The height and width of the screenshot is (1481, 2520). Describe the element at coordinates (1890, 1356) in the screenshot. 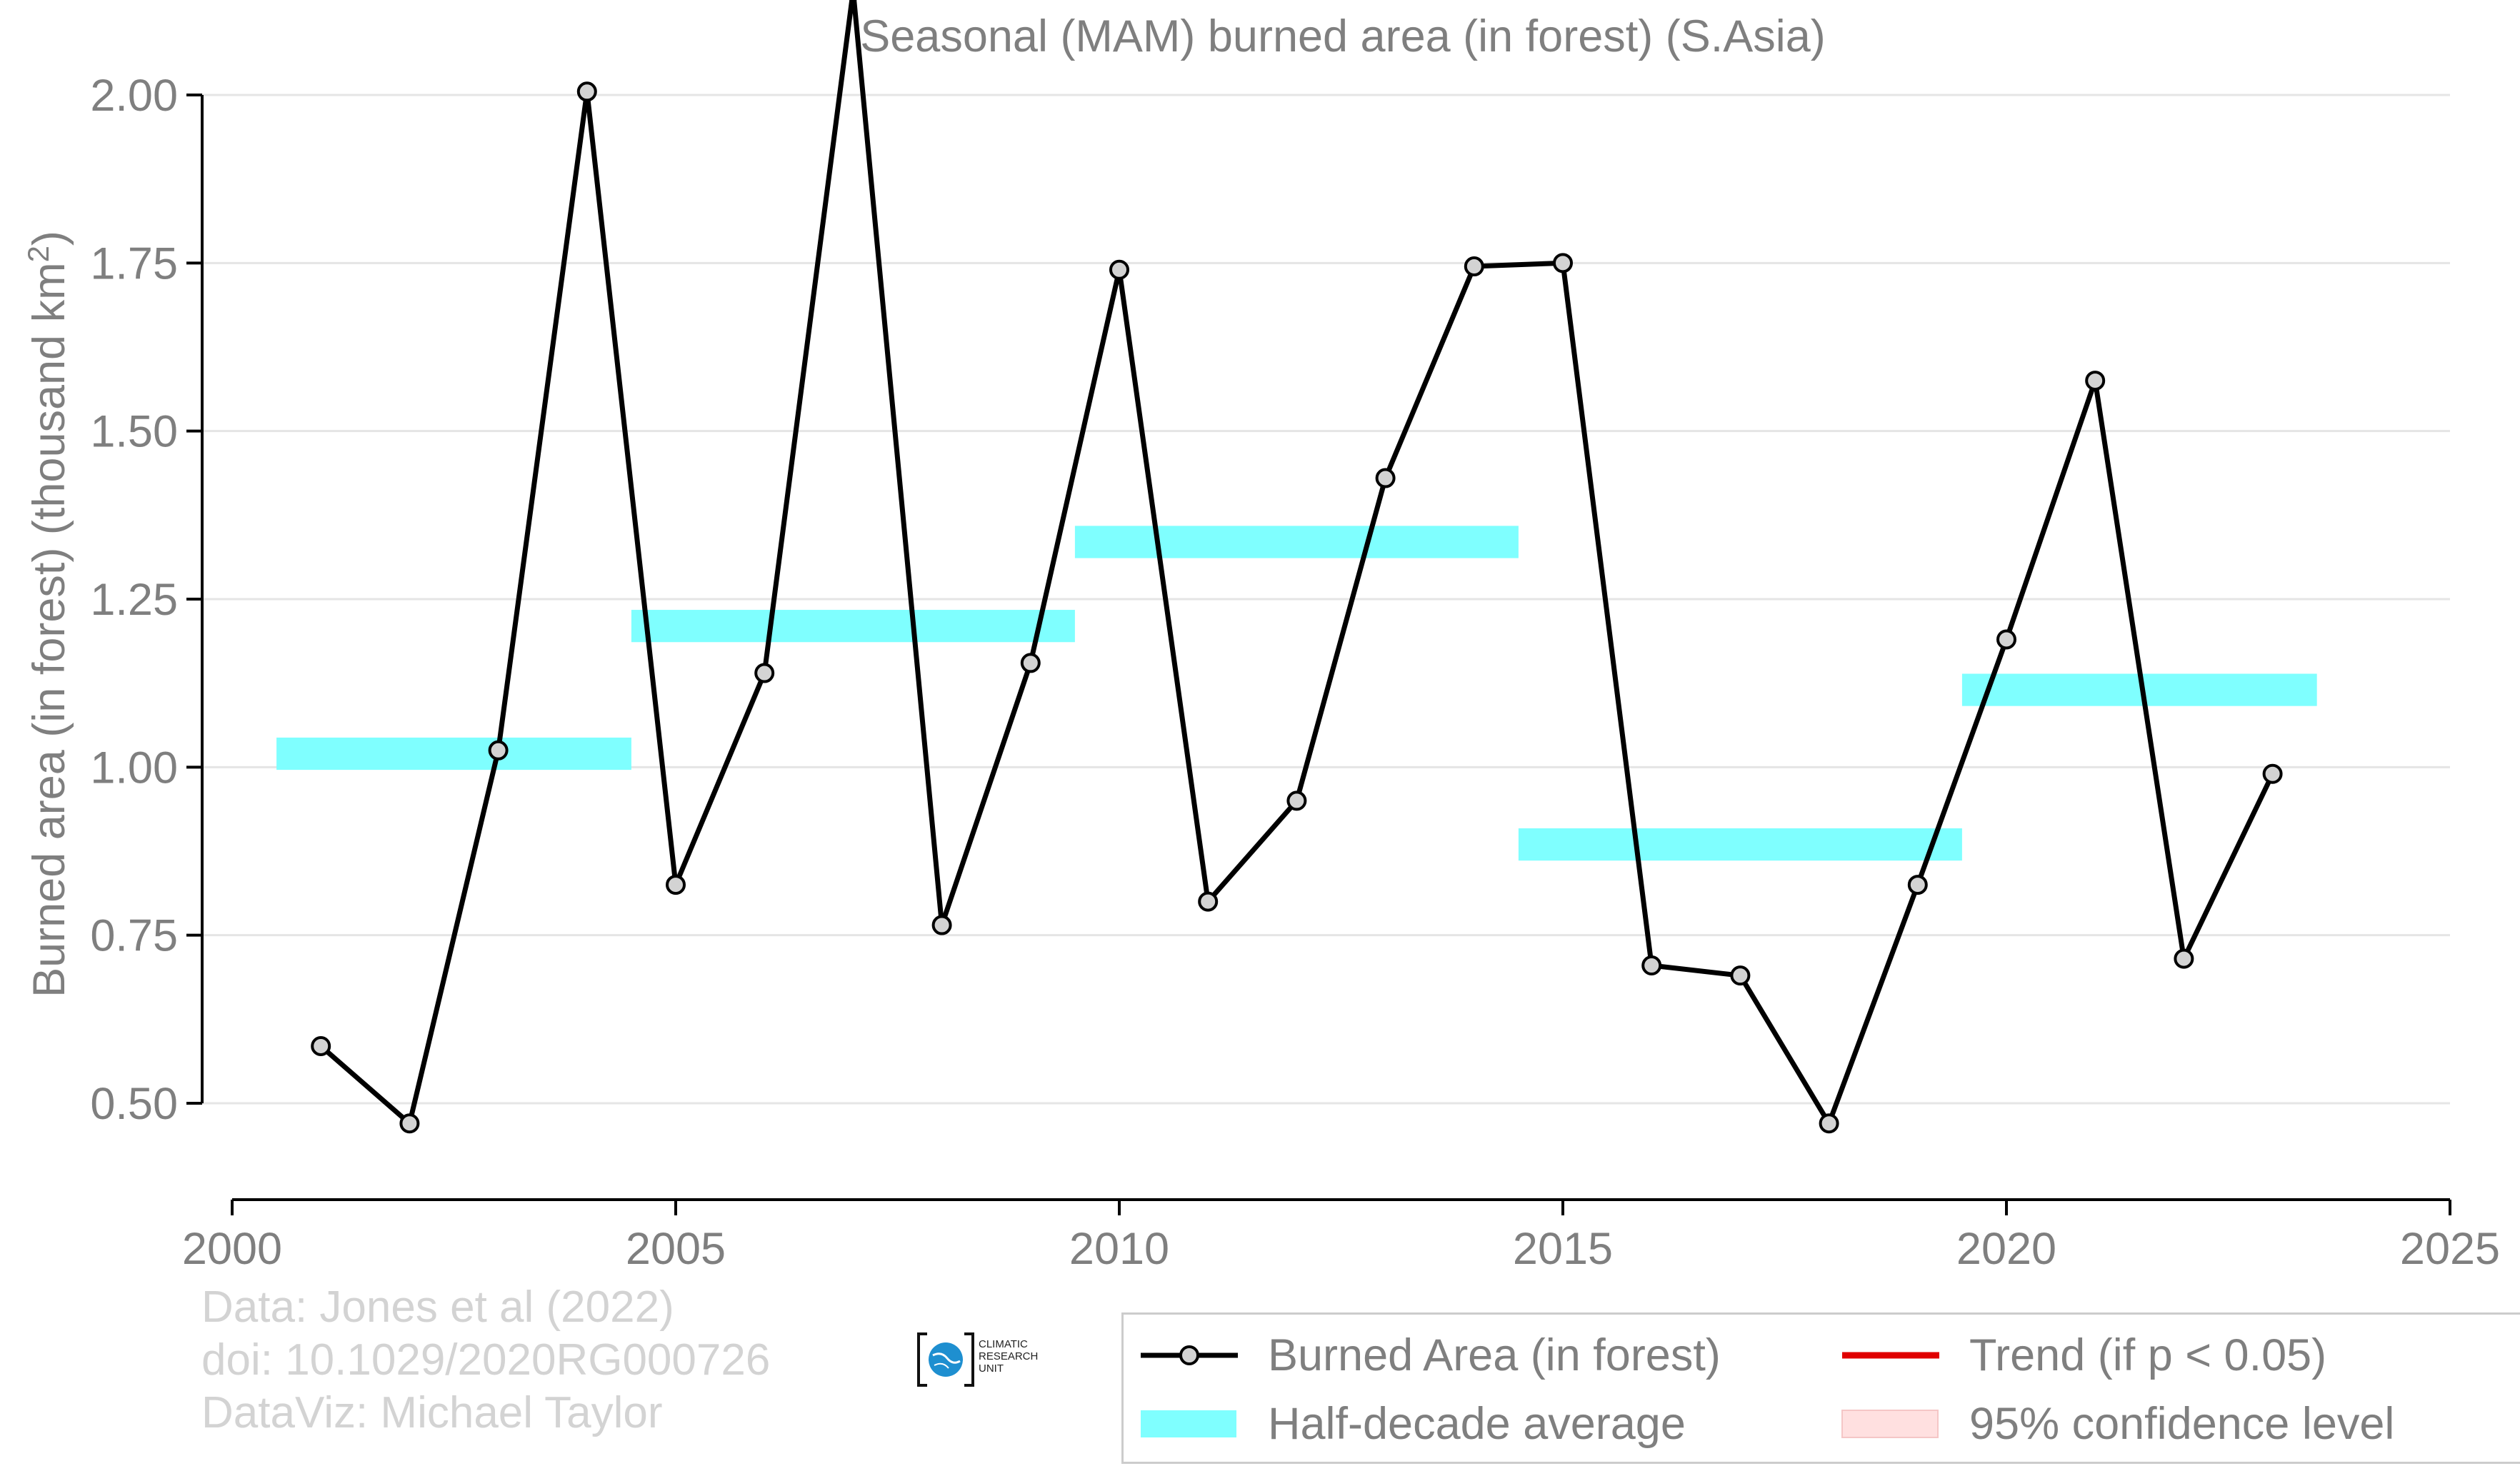

I see `legend-trend-line-icon` at that location.